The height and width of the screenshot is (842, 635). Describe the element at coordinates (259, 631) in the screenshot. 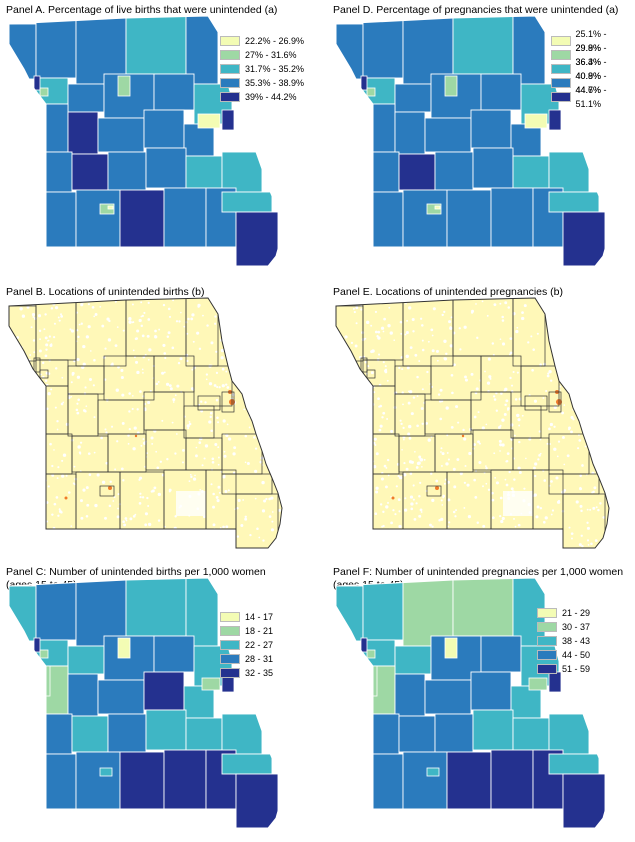

I see `legend-label: 18 - 21` at that location.